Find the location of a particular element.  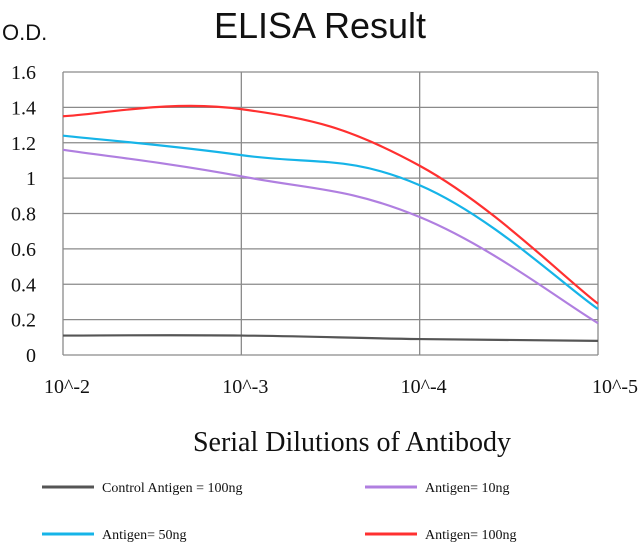

y-tick-label: 0.8 is located at coordinates (23, 215).